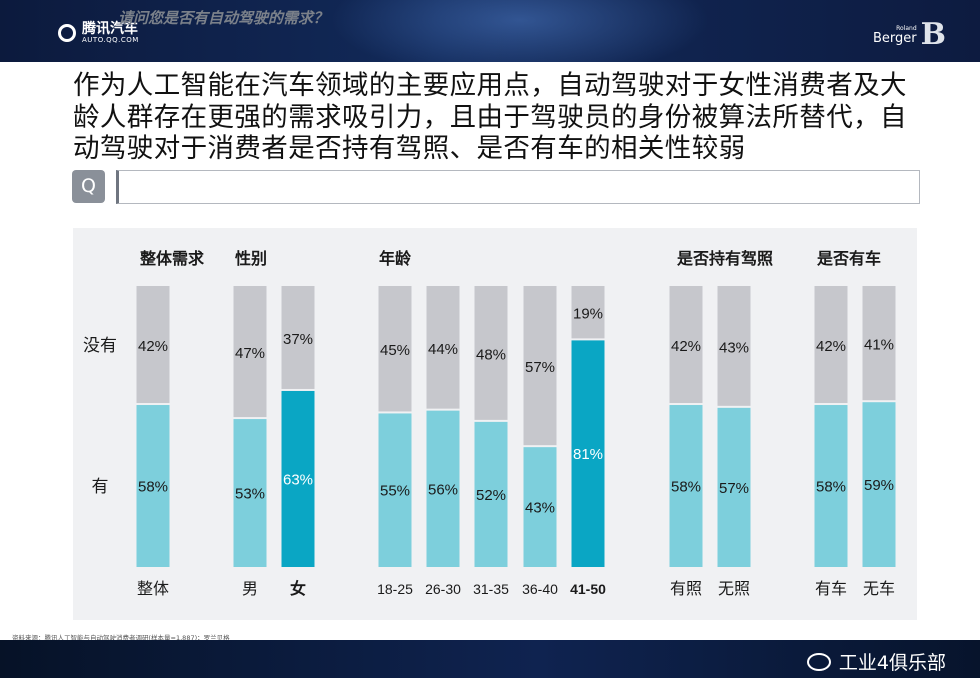 The image size is (980, 678). Describe the element at coordinates (724, 258) in the screenshot. I see `group-title: 是否持有驾照` at that location.